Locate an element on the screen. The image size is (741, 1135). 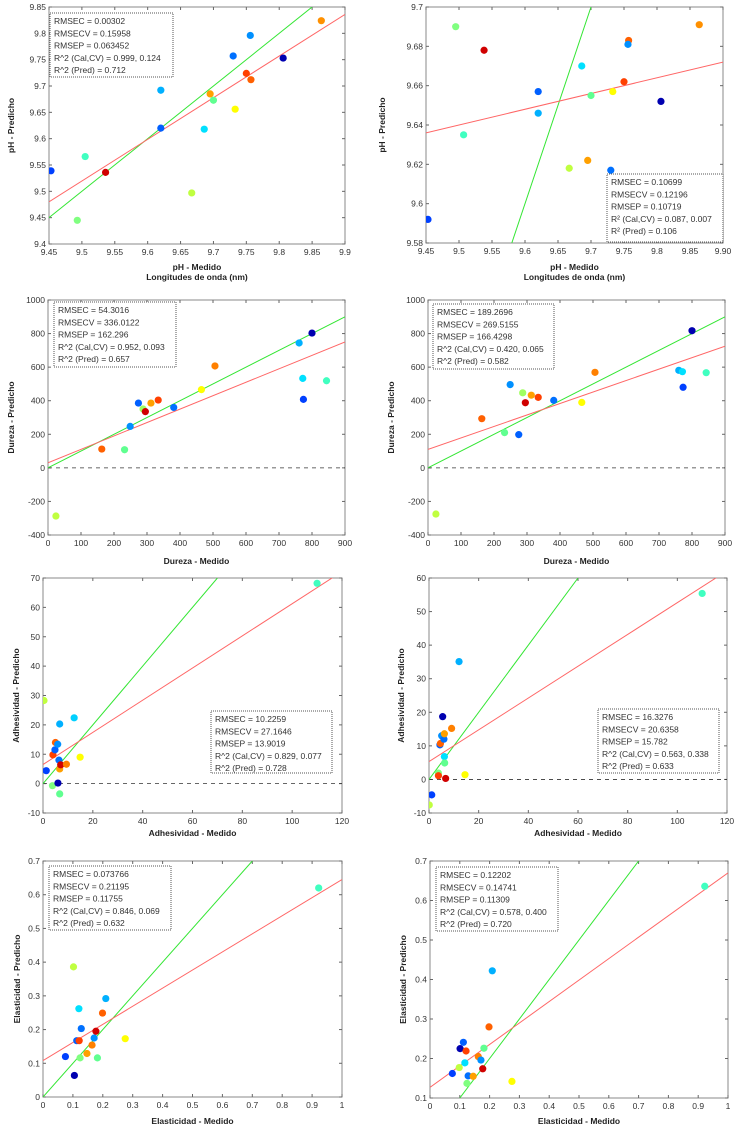
stats-line: RMSEC = 0.10699 is located at coordinates (646, 182).